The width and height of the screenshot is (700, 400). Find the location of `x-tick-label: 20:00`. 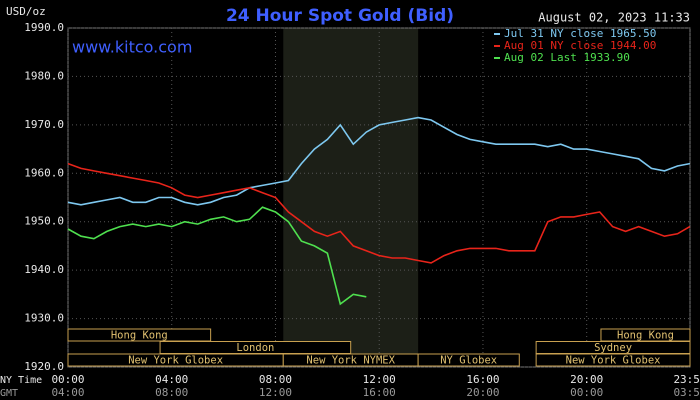

x-tick-label: 20:00 is located at coordinates (586, 379).